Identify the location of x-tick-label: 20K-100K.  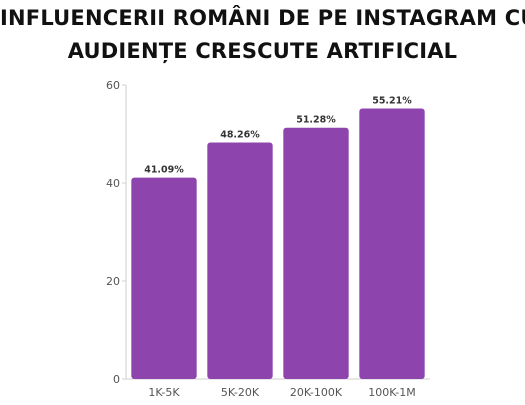
(316, 392).